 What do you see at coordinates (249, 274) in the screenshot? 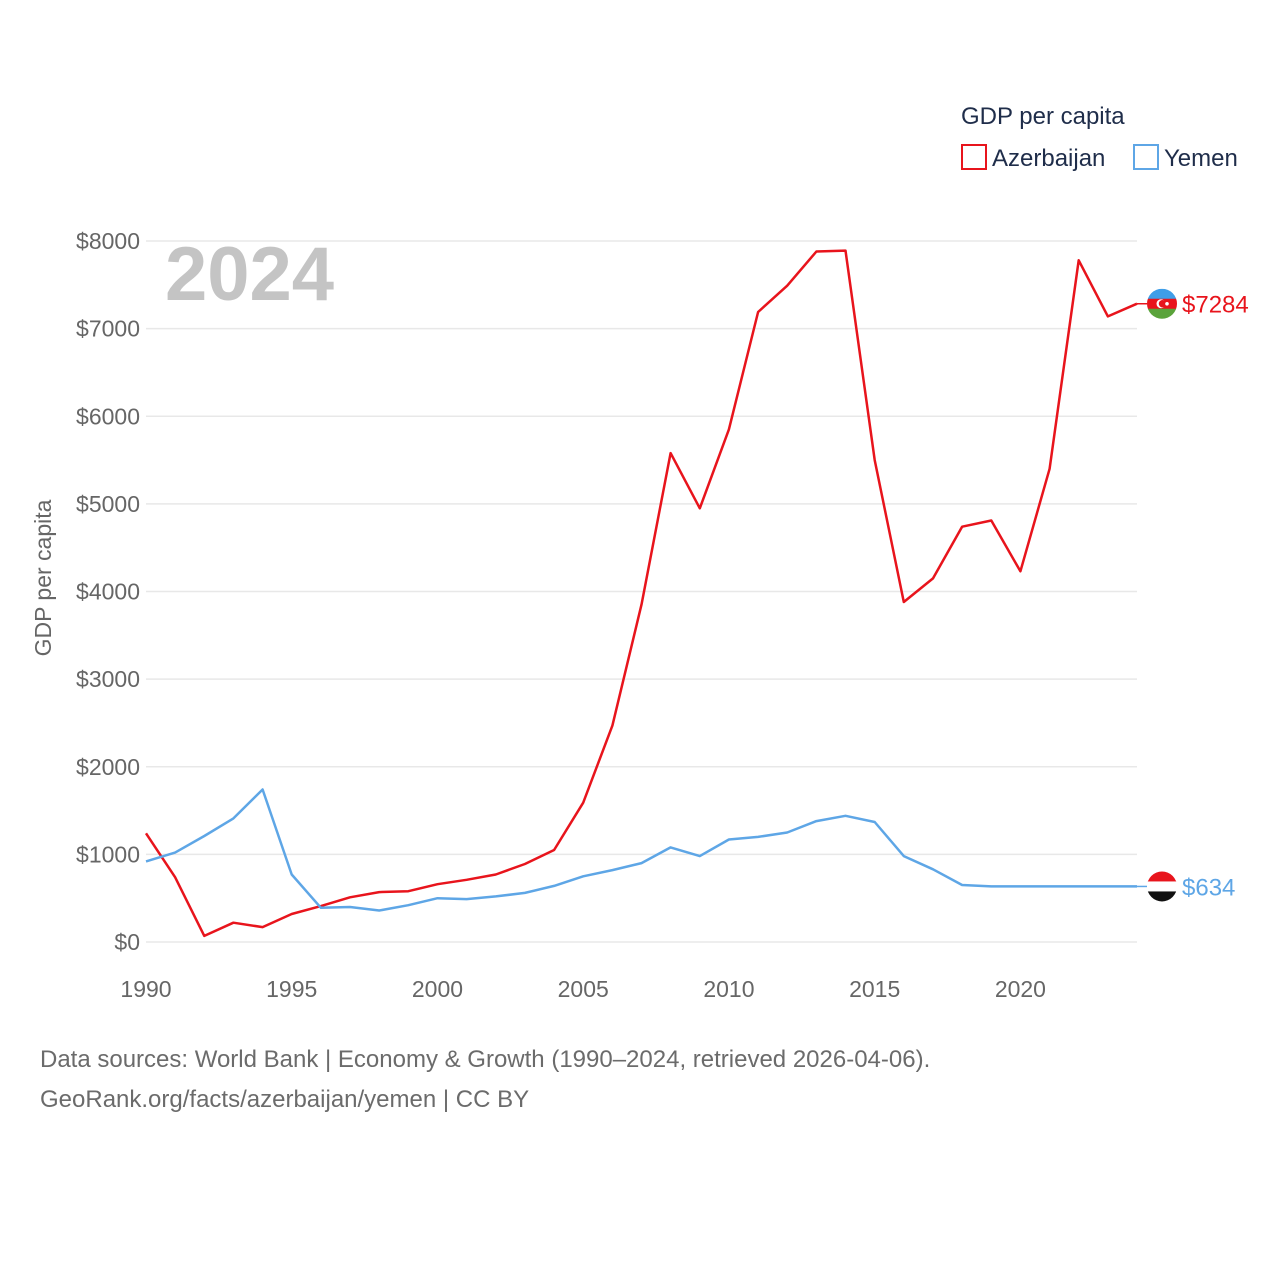
I see `year-watermark: 2024` at bounding box center [249, 274].